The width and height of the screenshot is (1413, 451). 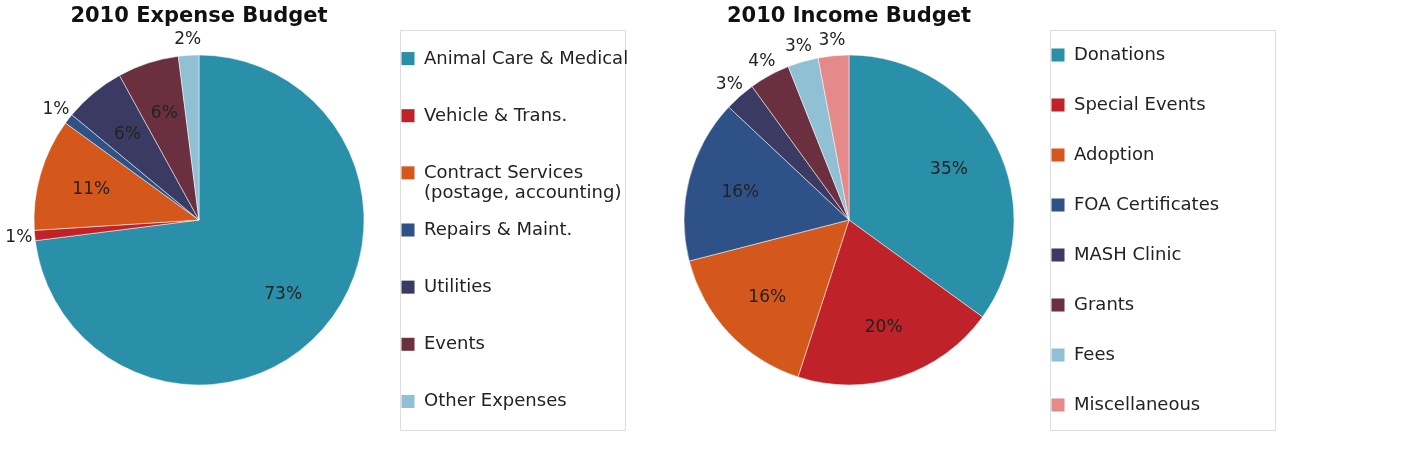 I want to click on legend-label: Contract Services (postage, accounting), so click(x=523, y=181).